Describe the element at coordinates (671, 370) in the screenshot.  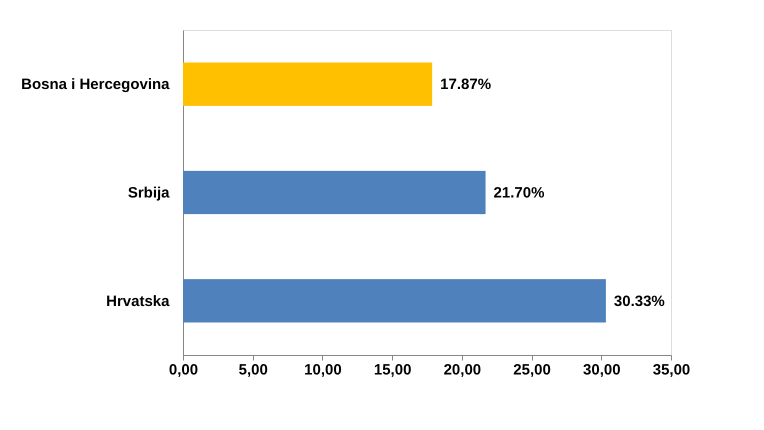
I see `x-tick-label: 35,00` at that location.